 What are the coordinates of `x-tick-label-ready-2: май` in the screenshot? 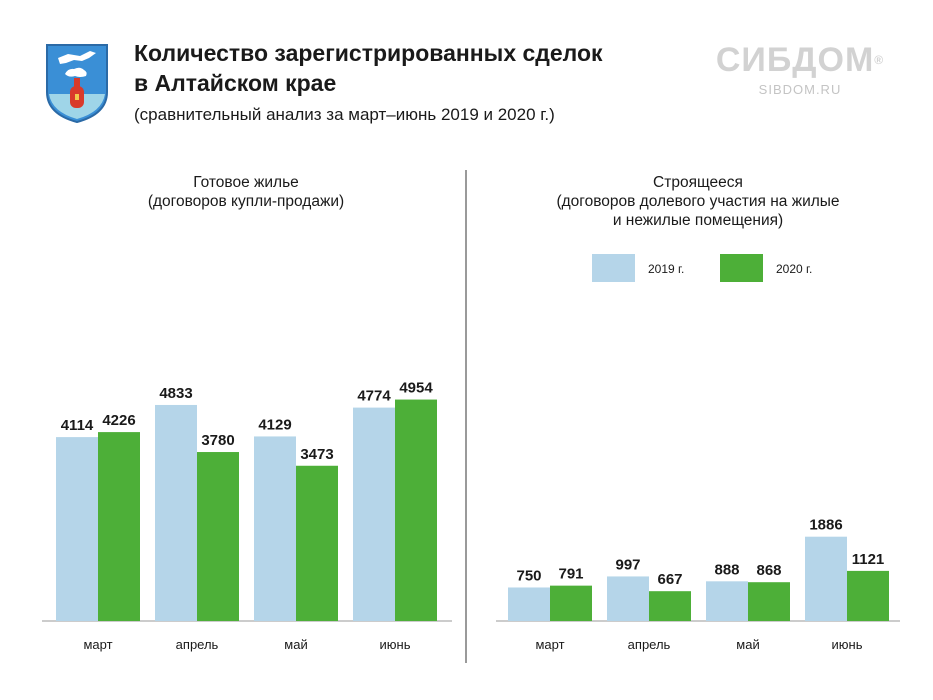 It's located at (295, 644).